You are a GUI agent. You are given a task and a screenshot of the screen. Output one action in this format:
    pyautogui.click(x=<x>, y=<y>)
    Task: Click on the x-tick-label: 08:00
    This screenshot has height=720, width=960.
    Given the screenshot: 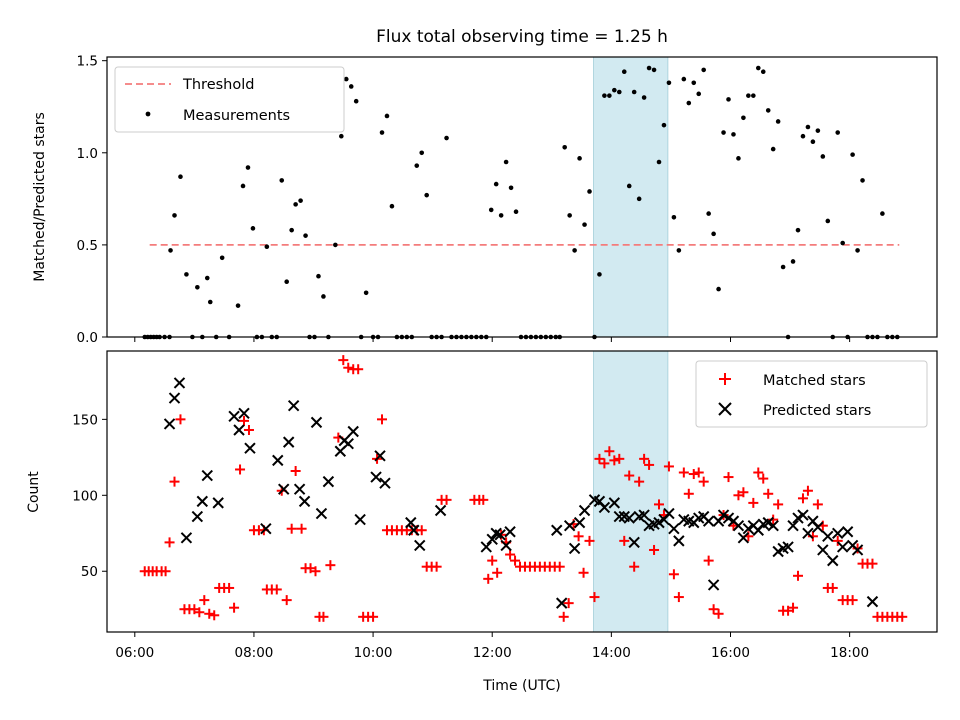 What is the action you would take?
    pyautogui.click(x=253, y=653)
    